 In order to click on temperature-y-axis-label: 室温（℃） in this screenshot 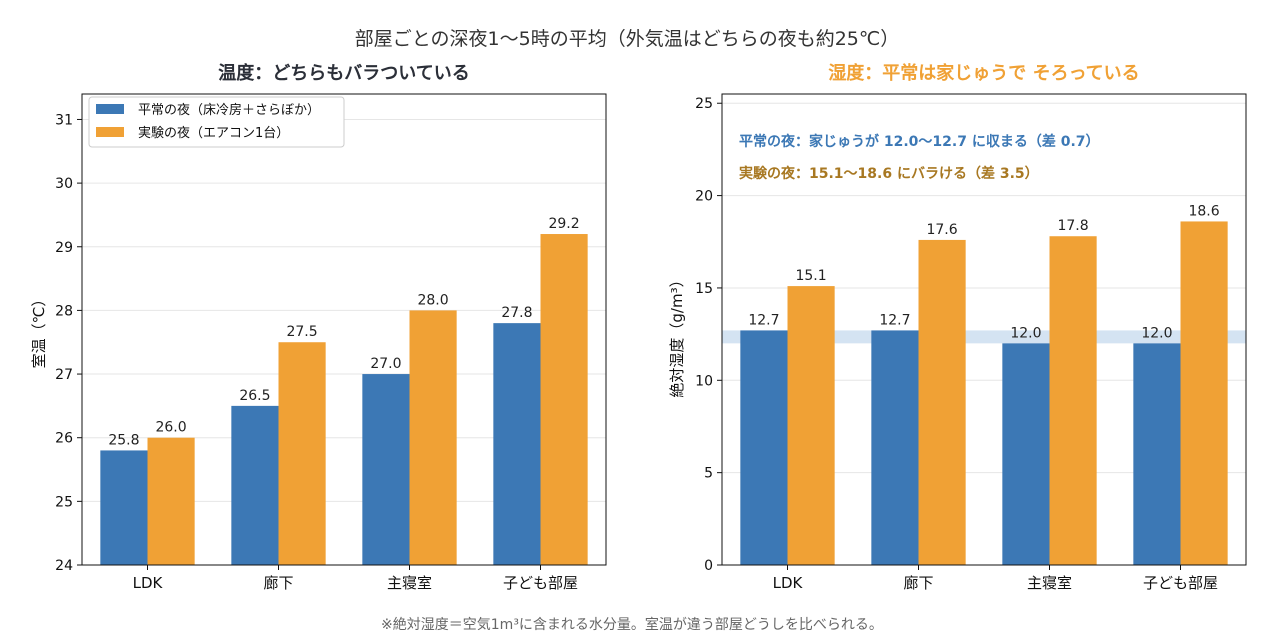, I will do `click(39, 330)`.